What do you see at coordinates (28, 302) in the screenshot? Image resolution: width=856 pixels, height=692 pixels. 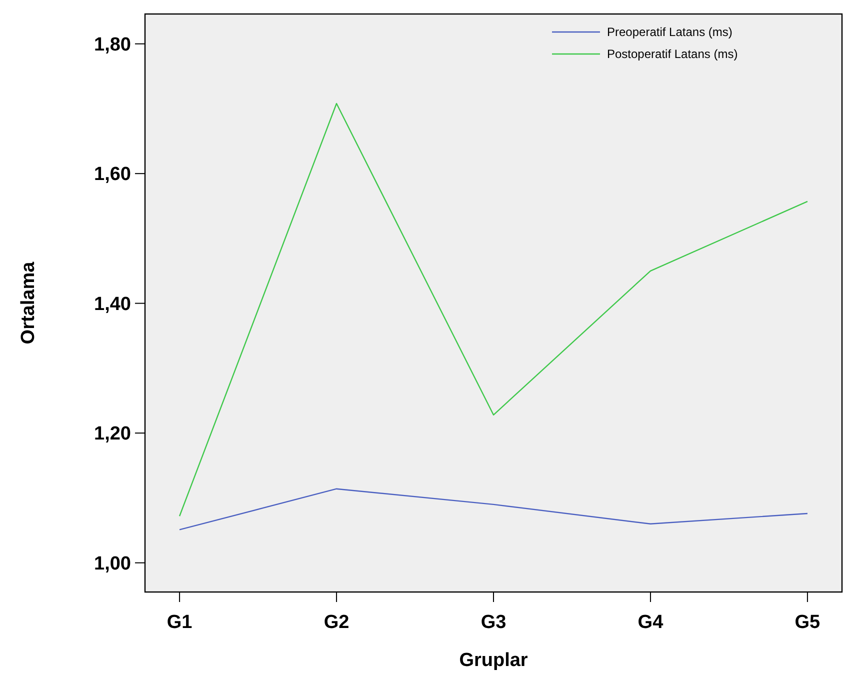 I see `y-axis-title: Ortalama` at bounding box center [28, 302].